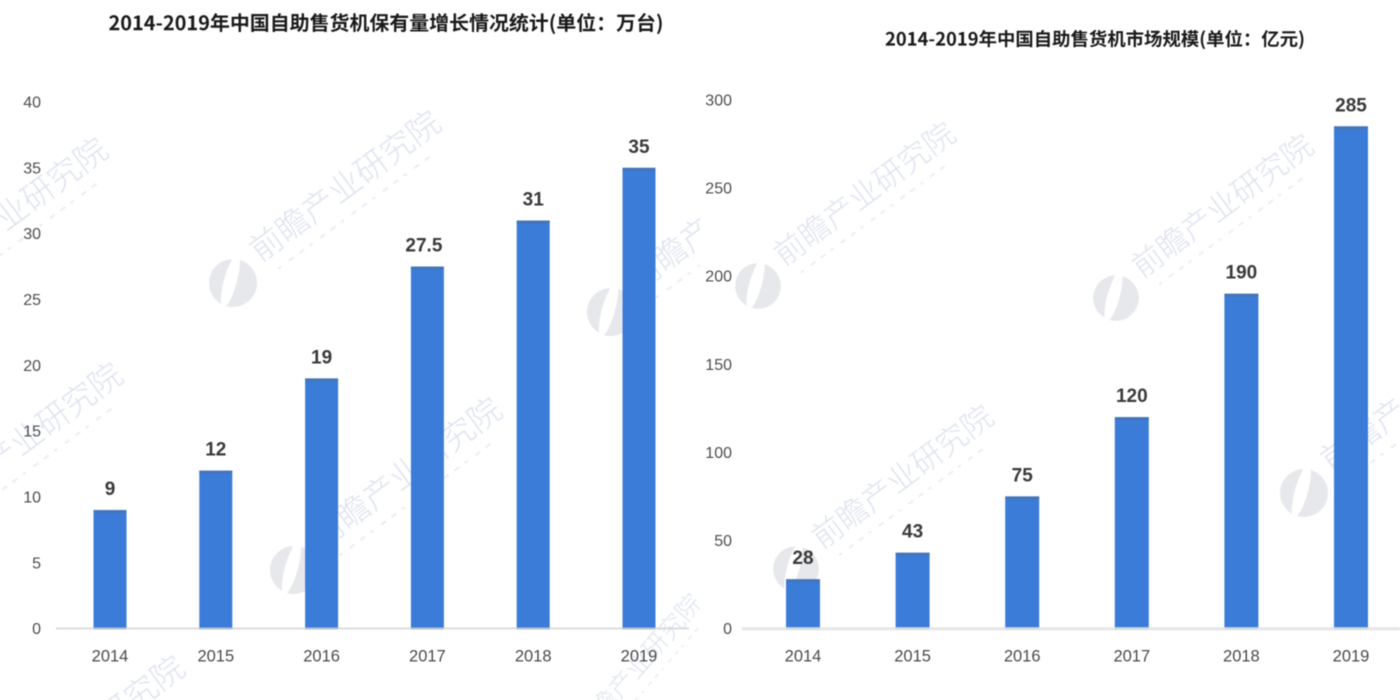  What do you see at coordinates (802, 558) in the screenshot?
I see `svg-text: 28` at bounding box center [802, 558].